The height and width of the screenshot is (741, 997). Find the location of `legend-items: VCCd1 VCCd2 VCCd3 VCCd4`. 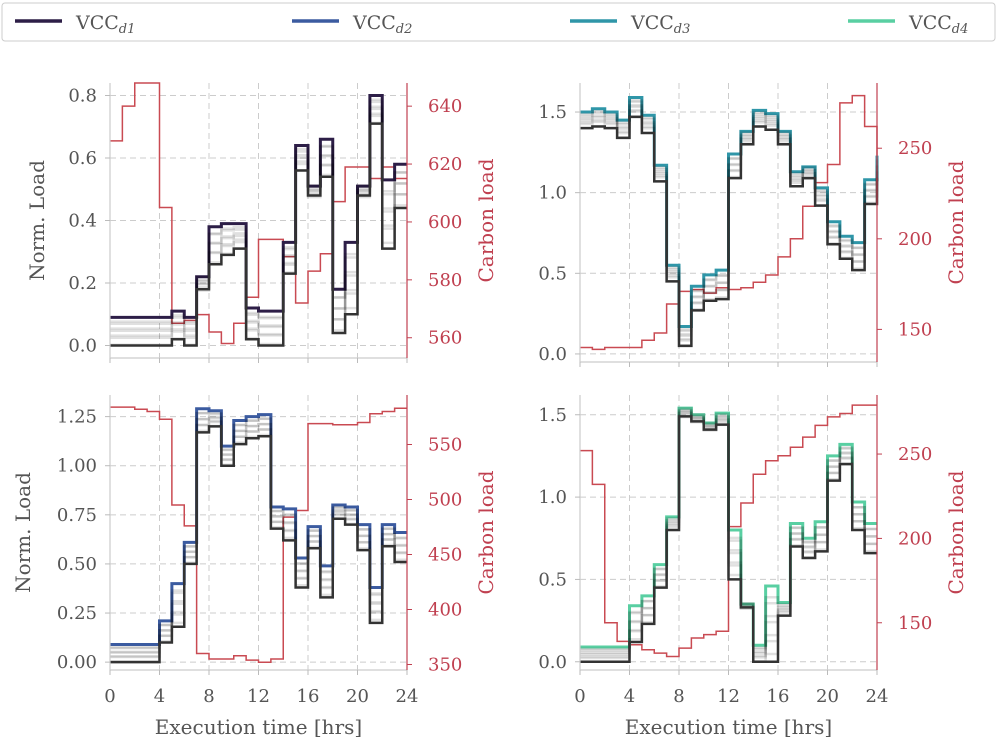

legend-items: VCCd1 VCCd2 VCCd3 VCCd4 is located at coordinates (491, 24).